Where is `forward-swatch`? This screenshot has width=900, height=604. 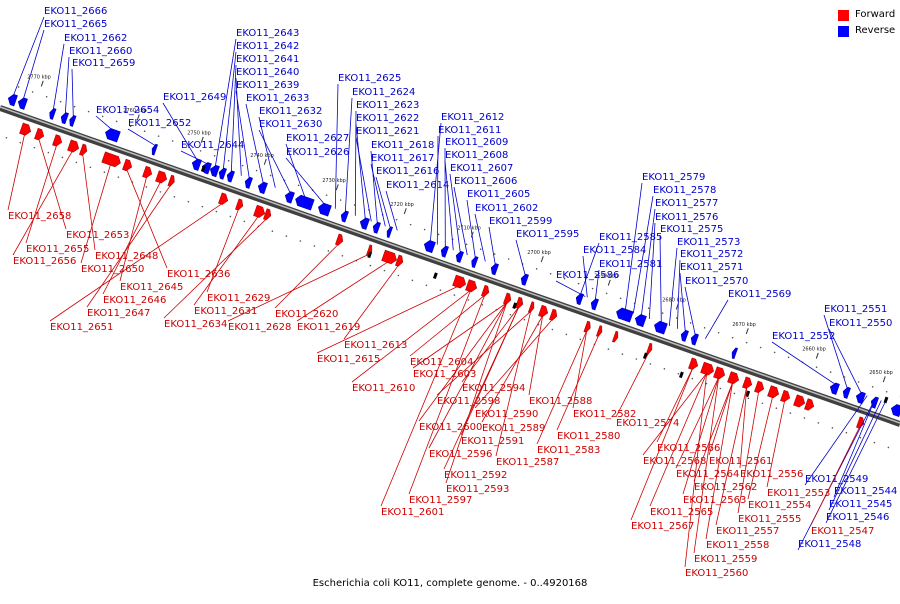 forward-swatch is located at coordinates (843, 15).